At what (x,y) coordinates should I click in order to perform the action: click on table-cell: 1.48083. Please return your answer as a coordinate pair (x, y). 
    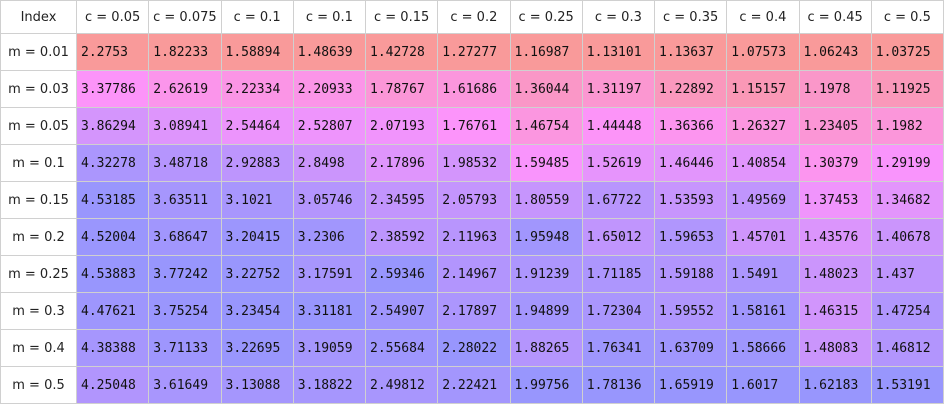
    Looking at the image, I should click on (835, 348).